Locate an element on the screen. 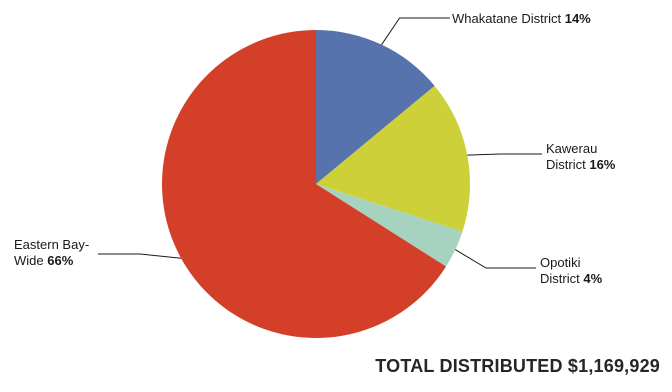  total-distributed: TOTAL DISTRIBUTED $1,169,929 is located at coordinates (517, 366).